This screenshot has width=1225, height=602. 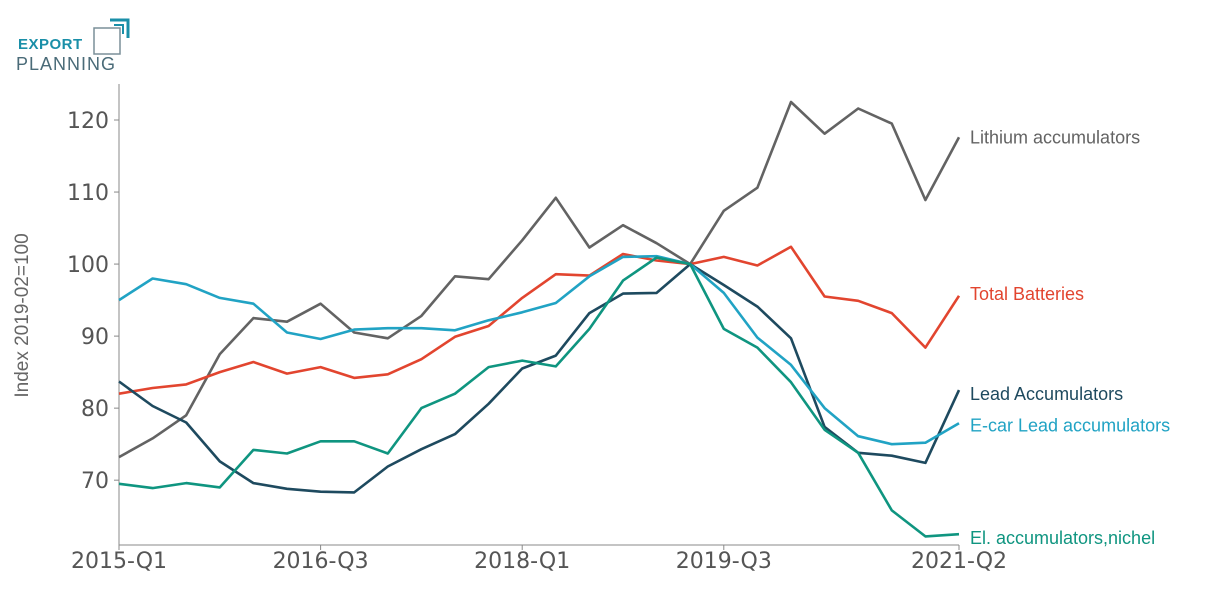 I want to click on logo-text-export: EXPORT, so click(x=50, y=44).